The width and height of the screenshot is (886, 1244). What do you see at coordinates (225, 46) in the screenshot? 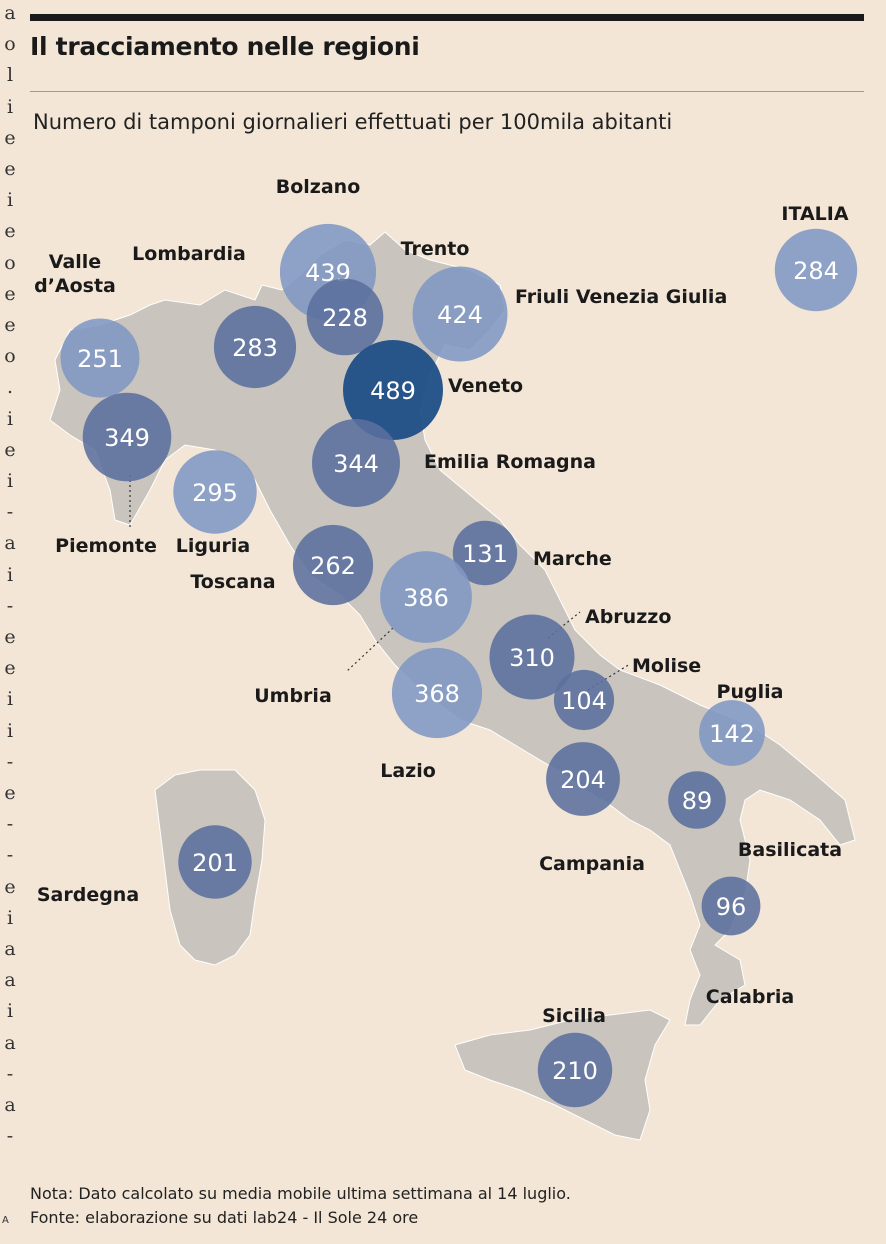
I see `chart-title: Il tracciamento nelle regioni` at bounding box center [225, 46].